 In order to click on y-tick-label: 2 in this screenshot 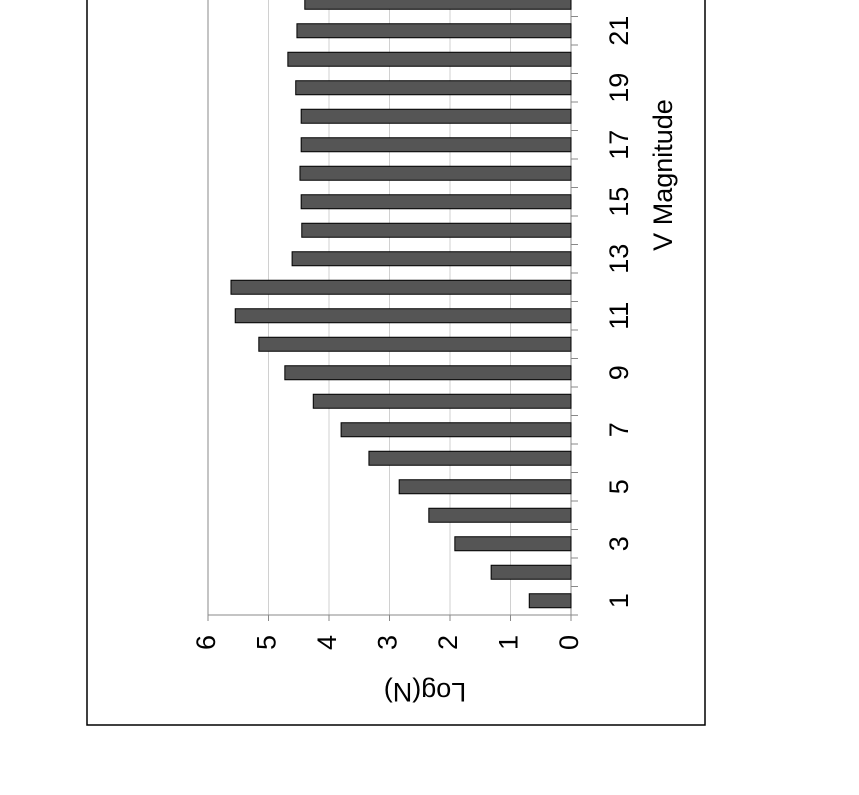, I will do `click(448, 642)`.